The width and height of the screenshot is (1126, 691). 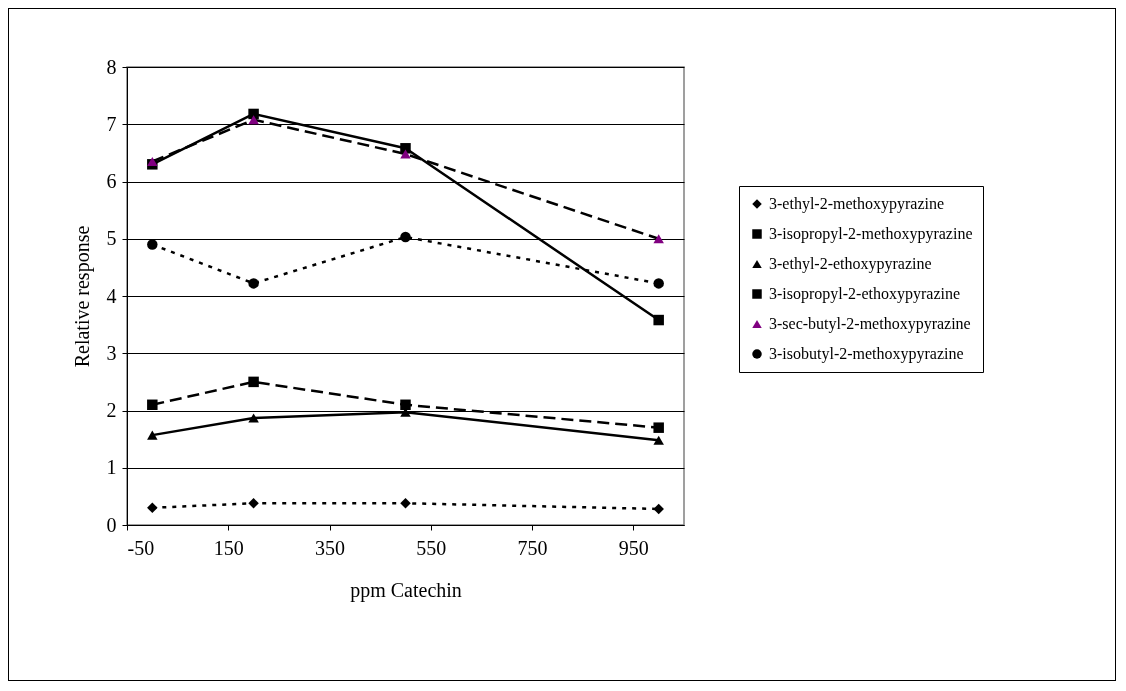 What do you see at coordinates (82, 296) in the screenshot?
I see `y-axis-title: Relative response` at bounding box center [82, 296].